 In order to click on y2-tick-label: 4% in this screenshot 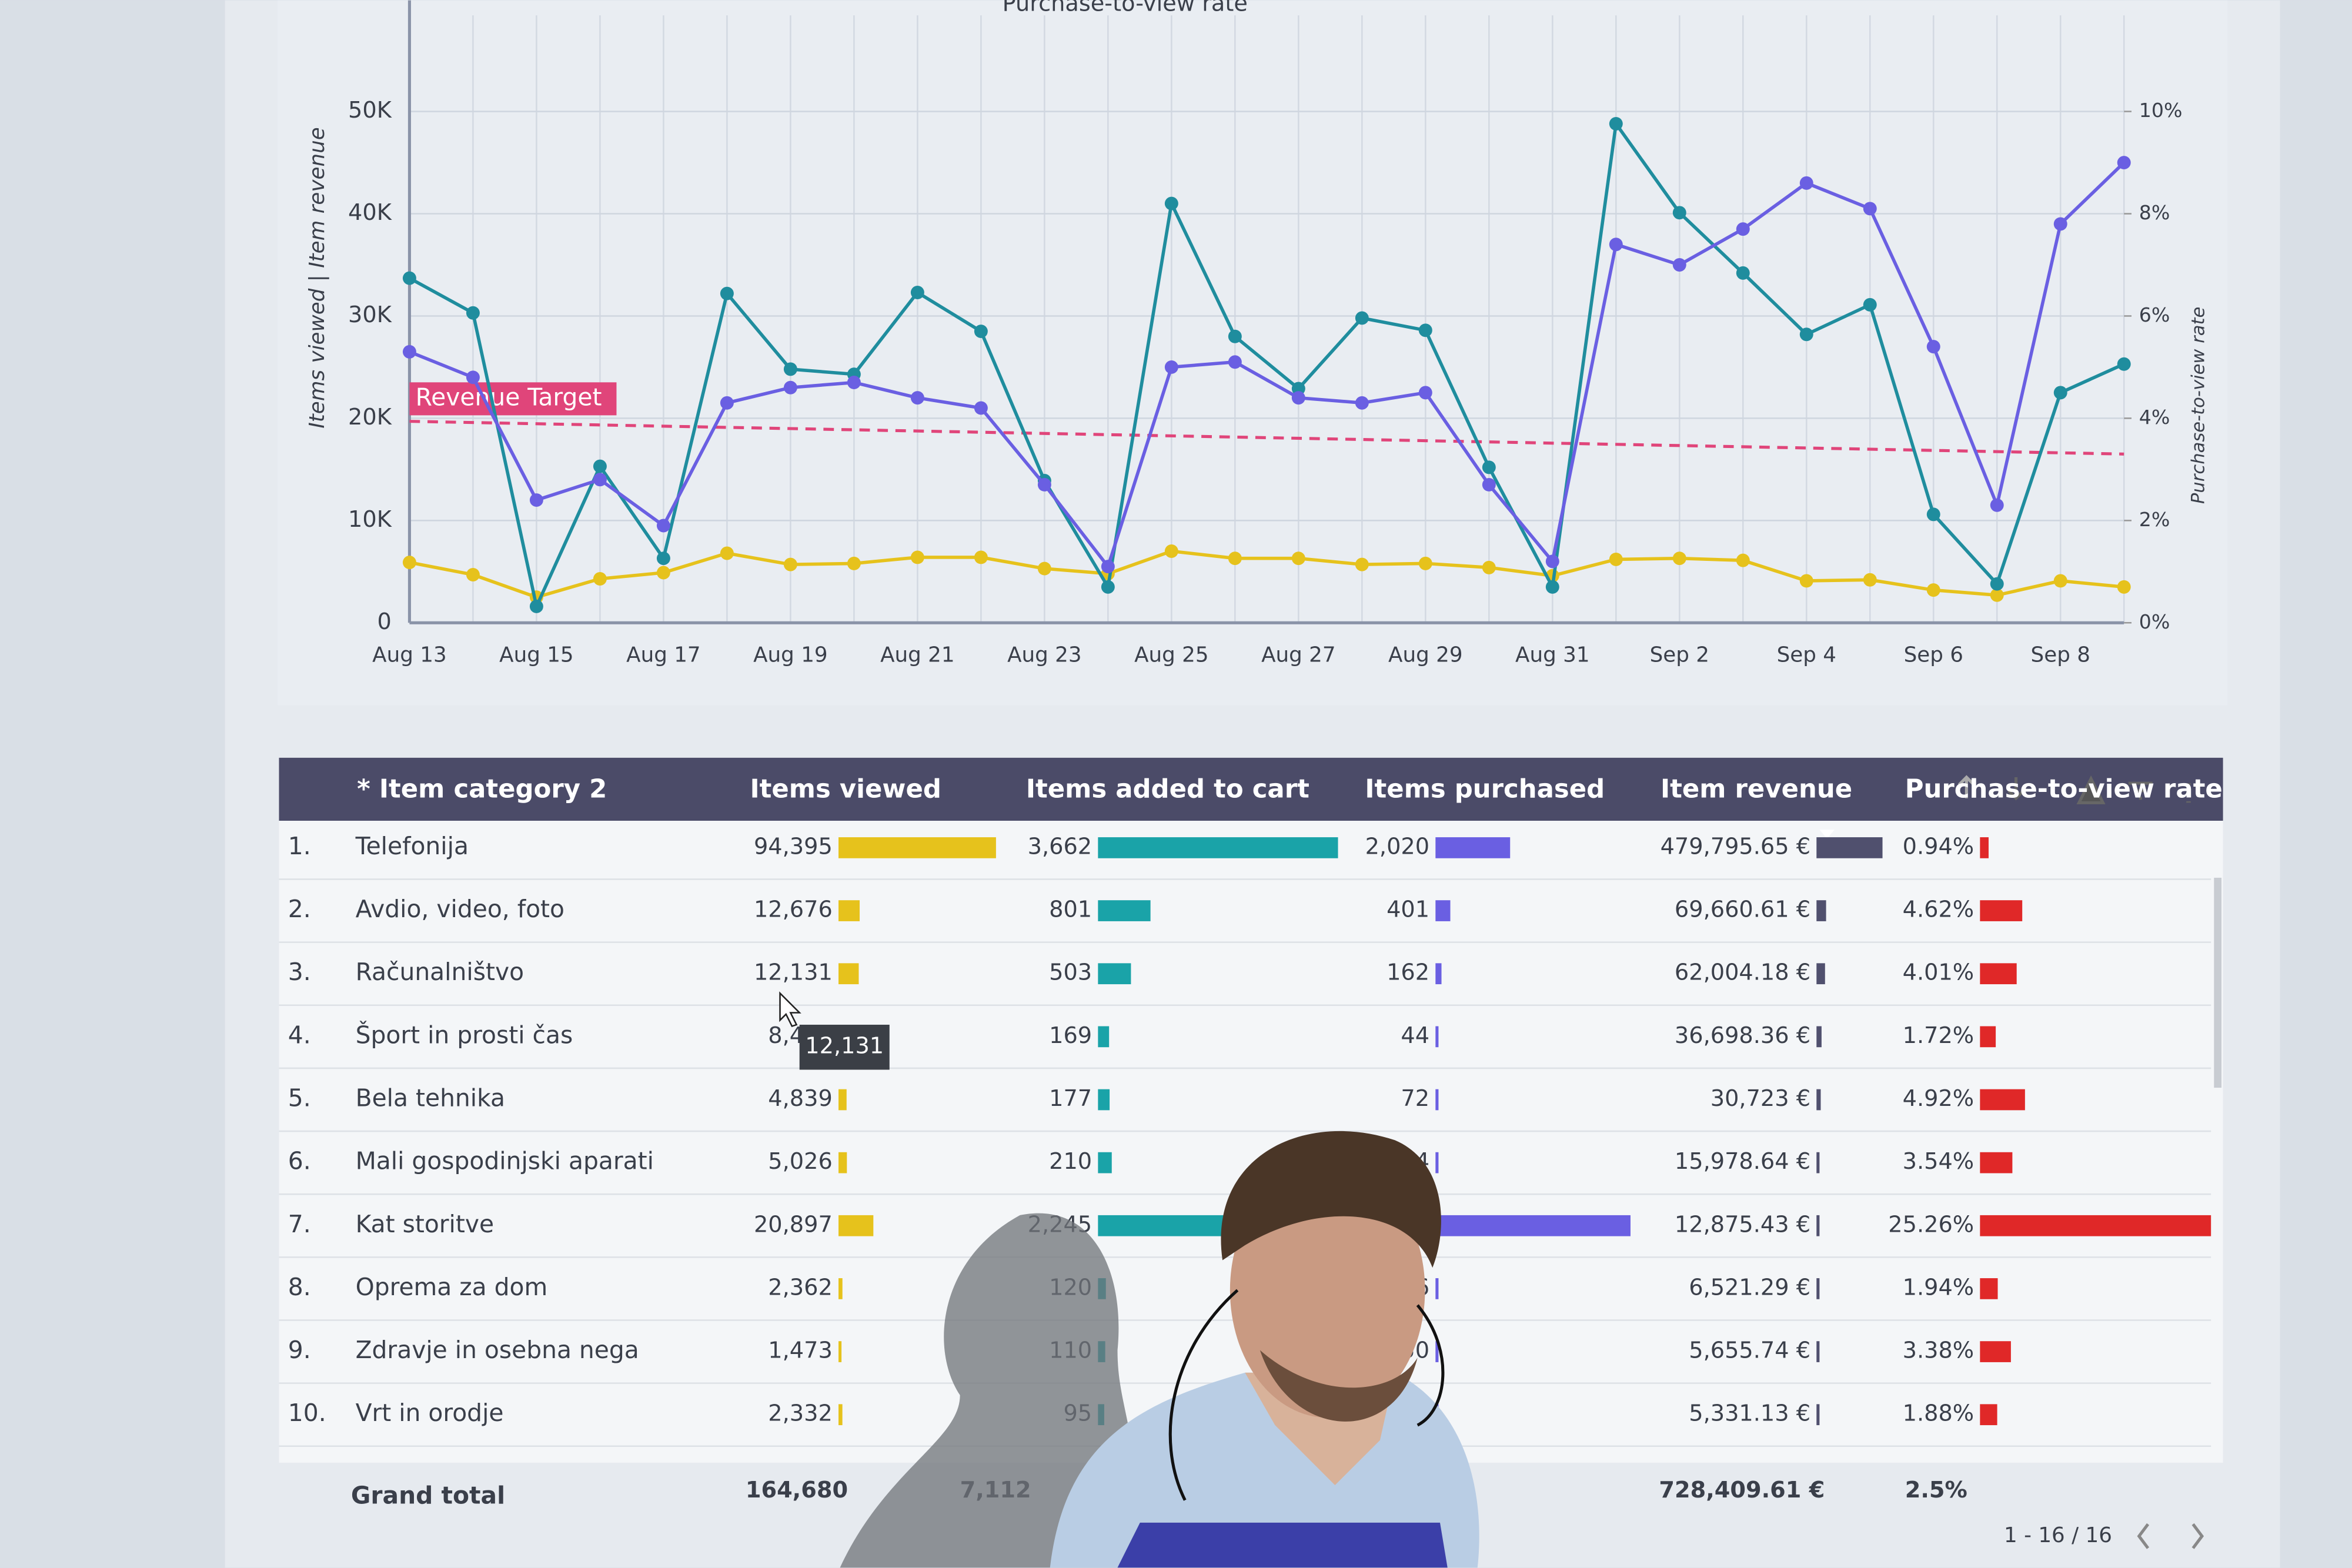, I will do `click(2154, 417)`.